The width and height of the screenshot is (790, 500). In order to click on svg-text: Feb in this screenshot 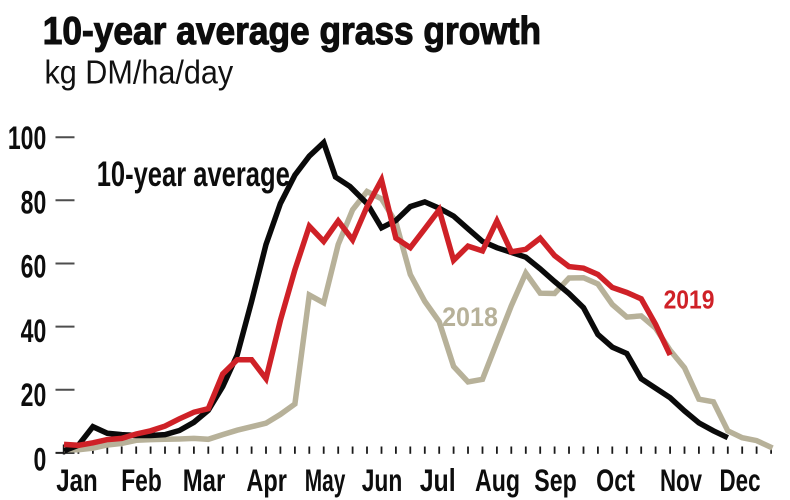, I will do `click(141, 480)`.